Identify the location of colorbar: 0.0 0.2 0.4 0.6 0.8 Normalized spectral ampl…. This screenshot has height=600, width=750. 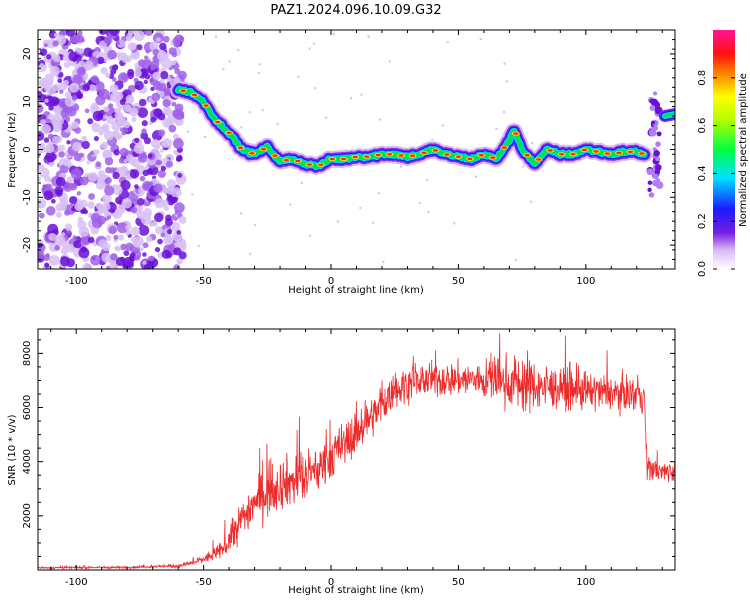
(723, 153).